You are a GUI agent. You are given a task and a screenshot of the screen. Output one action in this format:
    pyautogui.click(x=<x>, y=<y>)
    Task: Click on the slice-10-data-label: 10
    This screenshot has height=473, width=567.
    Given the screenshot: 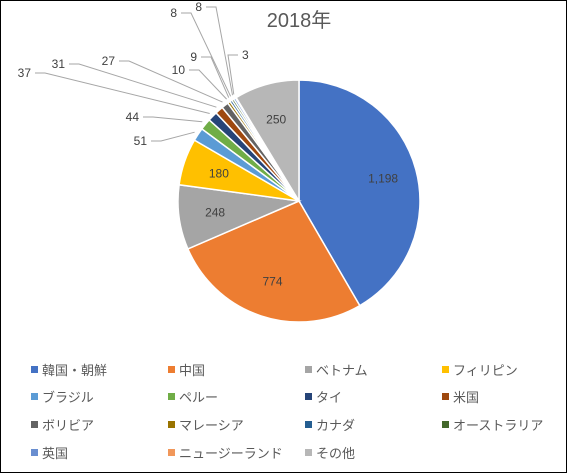 What is the action you would take?
    pyautogui.click(x=179, y=70)
    